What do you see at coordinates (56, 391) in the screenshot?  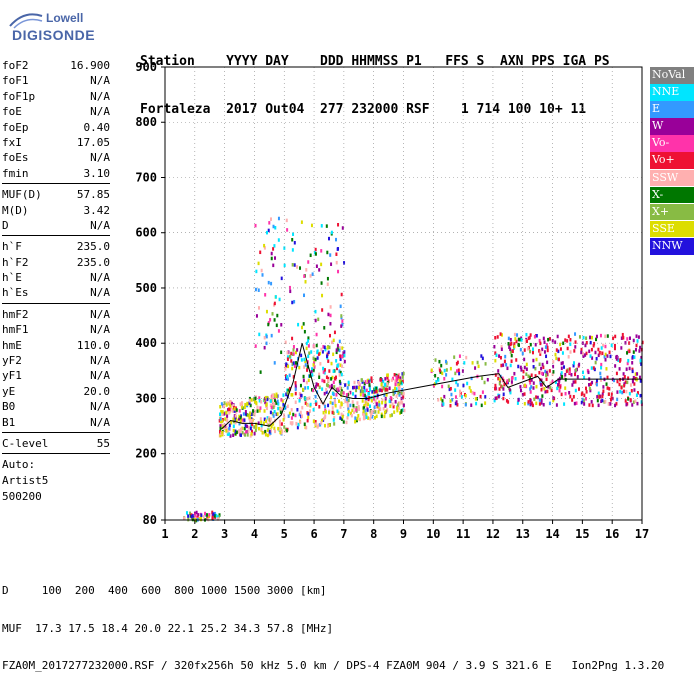 I see `param-row: yE 20.0` at bounding box center [56, 391].